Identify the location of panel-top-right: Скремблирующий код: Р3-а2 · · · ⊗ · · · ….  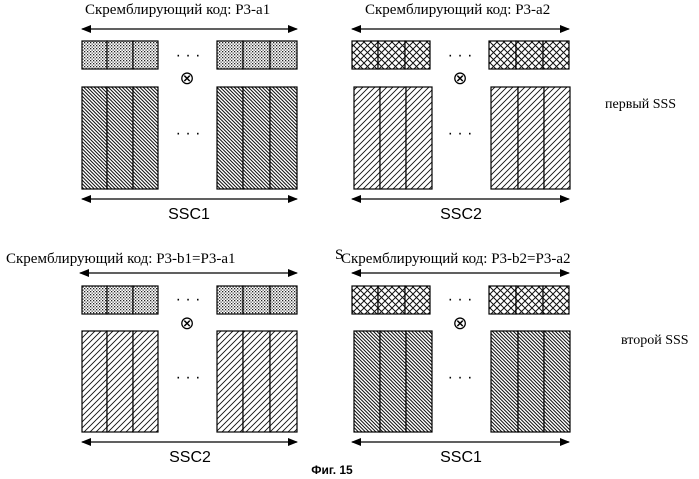
(461, 112).